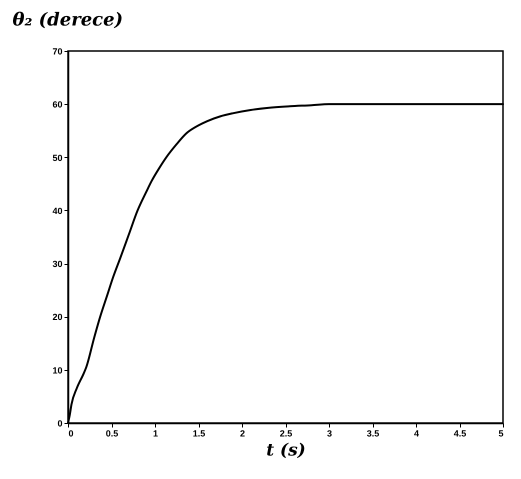 The height and width of the screenshot is (479, 521). What do you see at coordinates (57, 264) in the screenshot?
I see `y-tick-label: 30` at bounding box center [57, 264].